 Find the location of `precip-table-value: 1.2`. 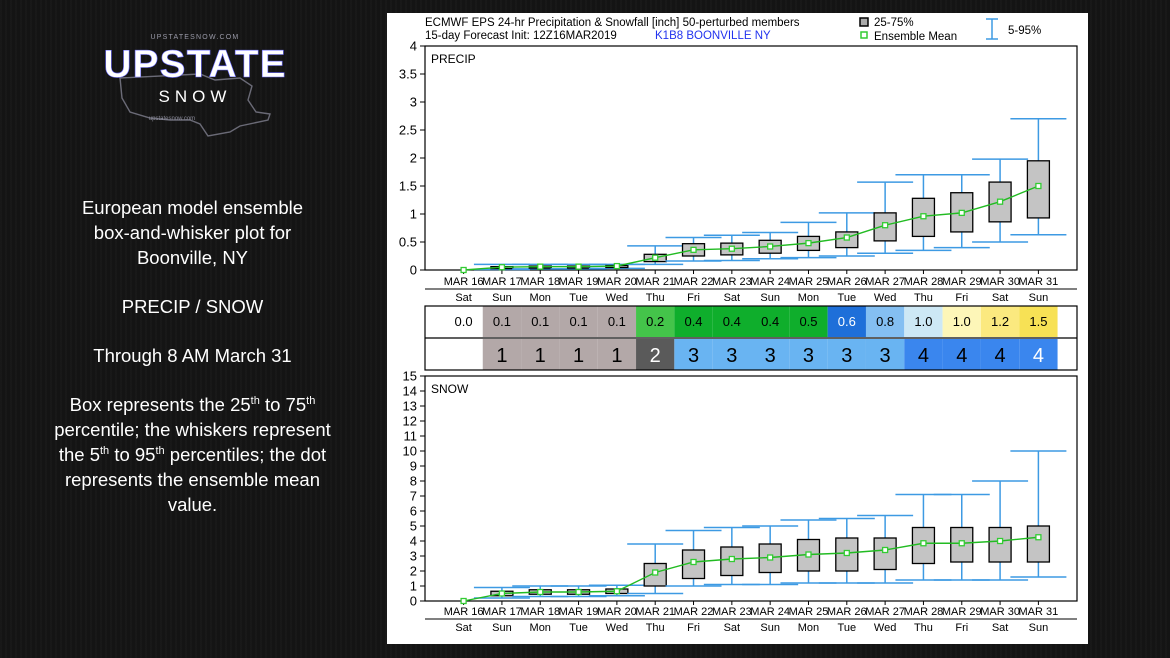

precip-table-value: 1.2 is located at coordinates (1000, 321).